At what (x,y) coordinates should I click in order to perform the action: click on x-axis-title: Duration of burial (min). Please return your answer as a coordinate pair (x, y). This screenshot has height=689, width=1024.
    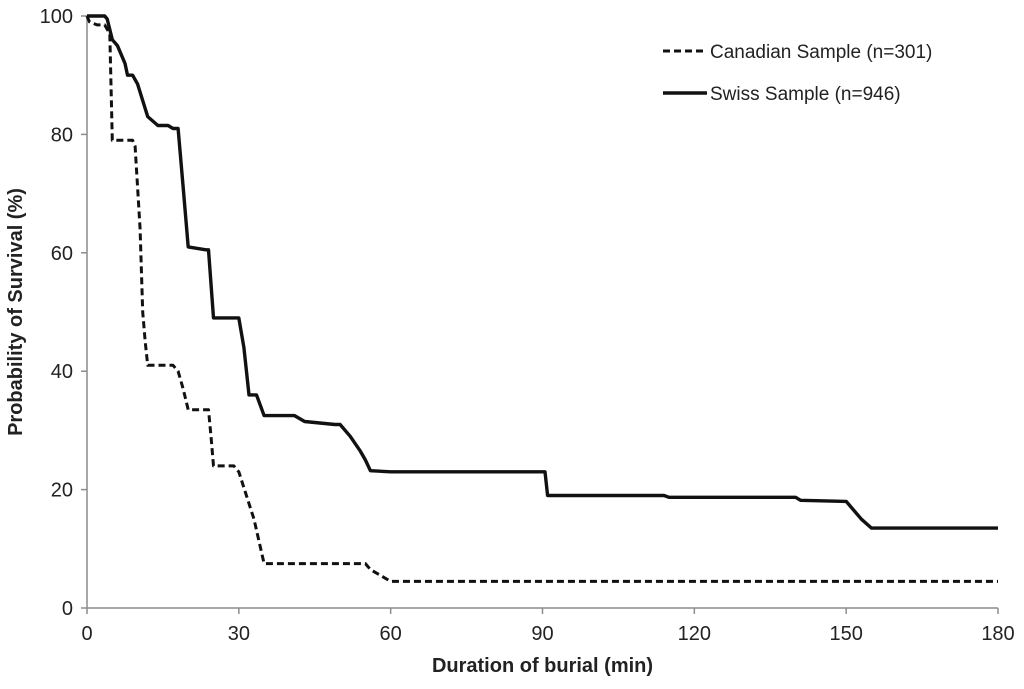
    Looking at the image, I should click on (542, 666).